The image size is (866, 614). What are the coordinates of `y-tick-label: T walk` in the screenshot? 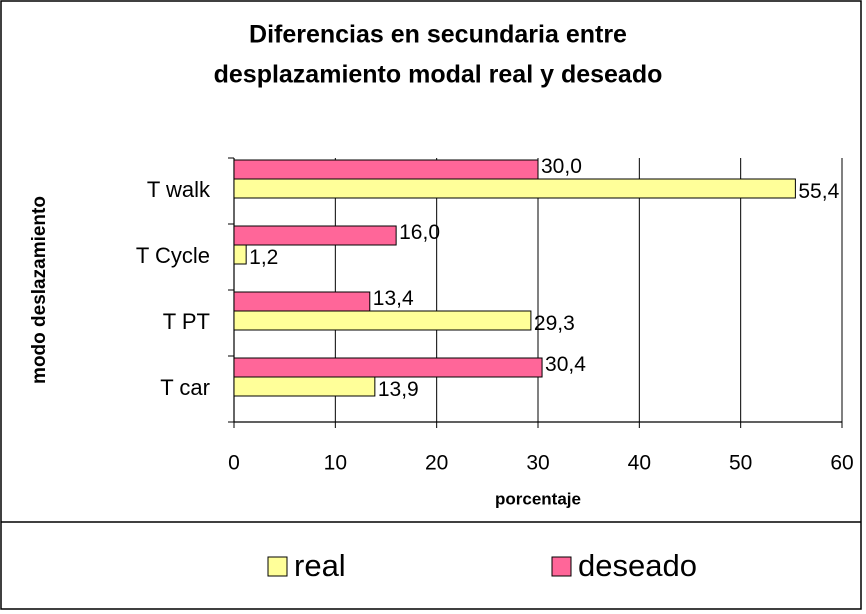 It's located at (179, 189).